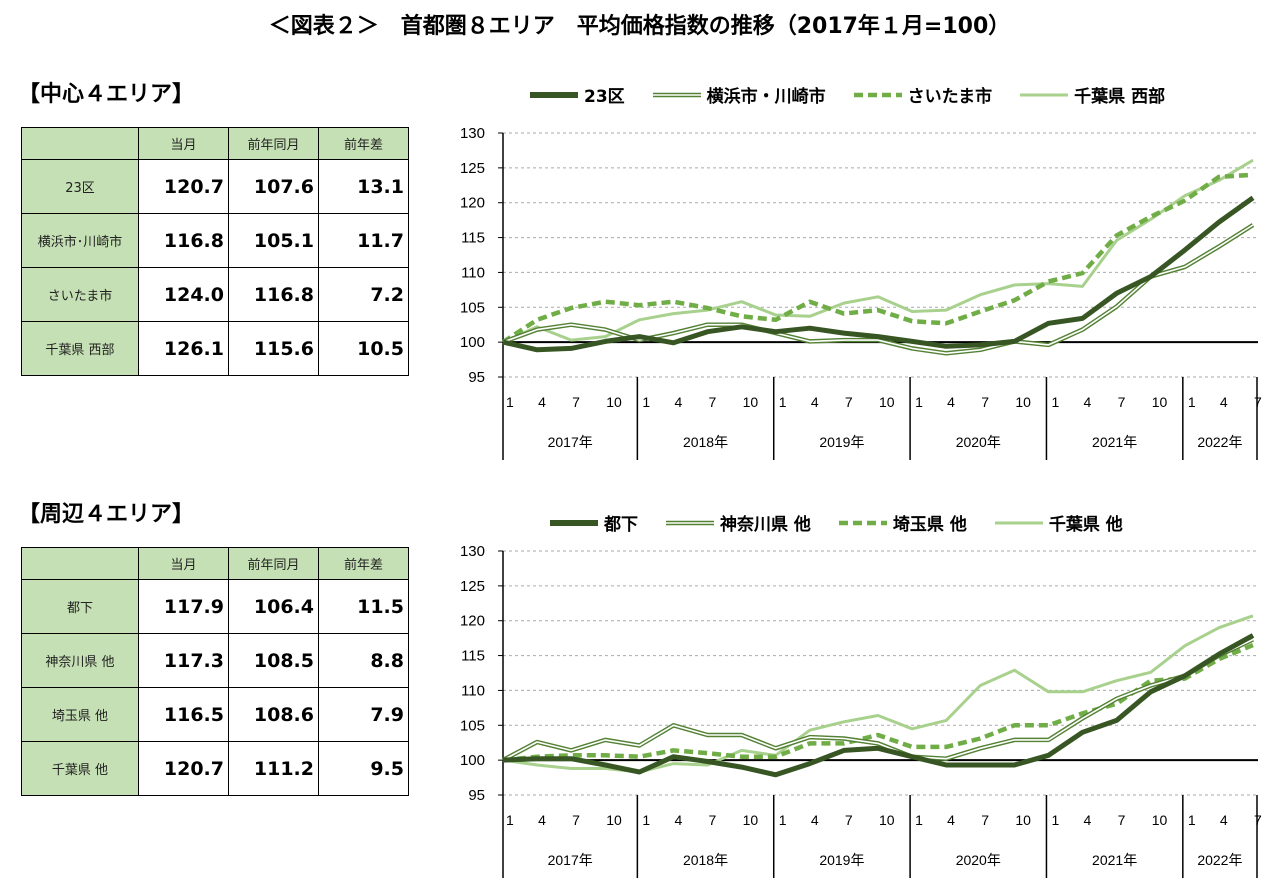 The width and height of the screenshot is (1279, 885). Describe the element at coordinates (183, 348) in the screenshot. I see `current-cell: 126.1` at that location.